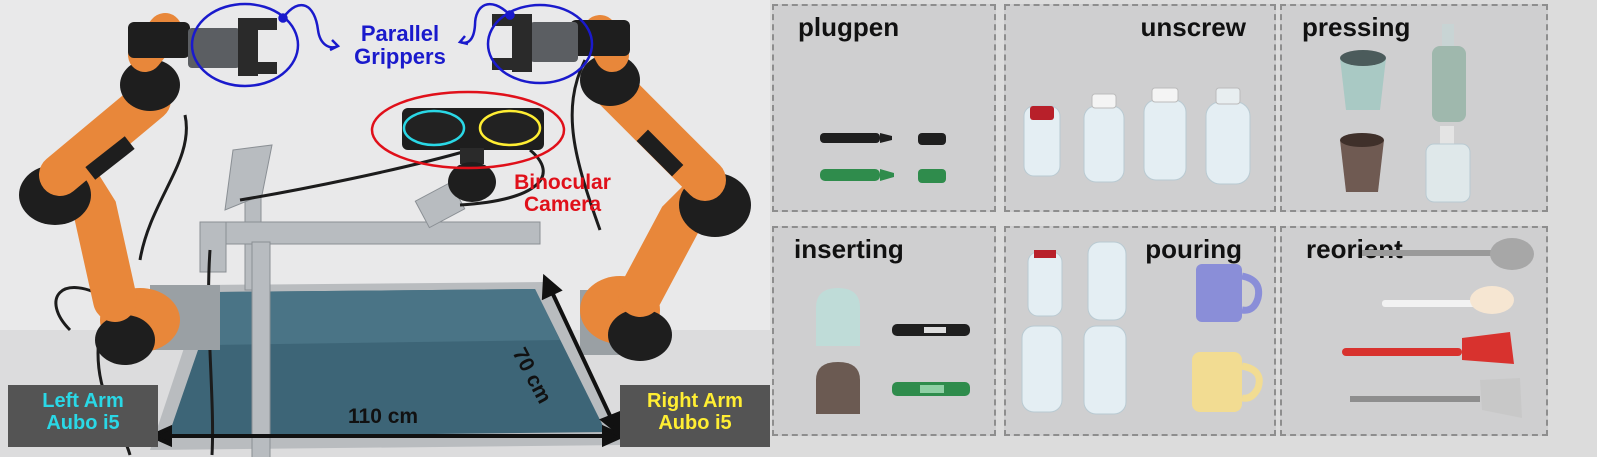  I want to click on plugpen-objects, so click(883, 158).